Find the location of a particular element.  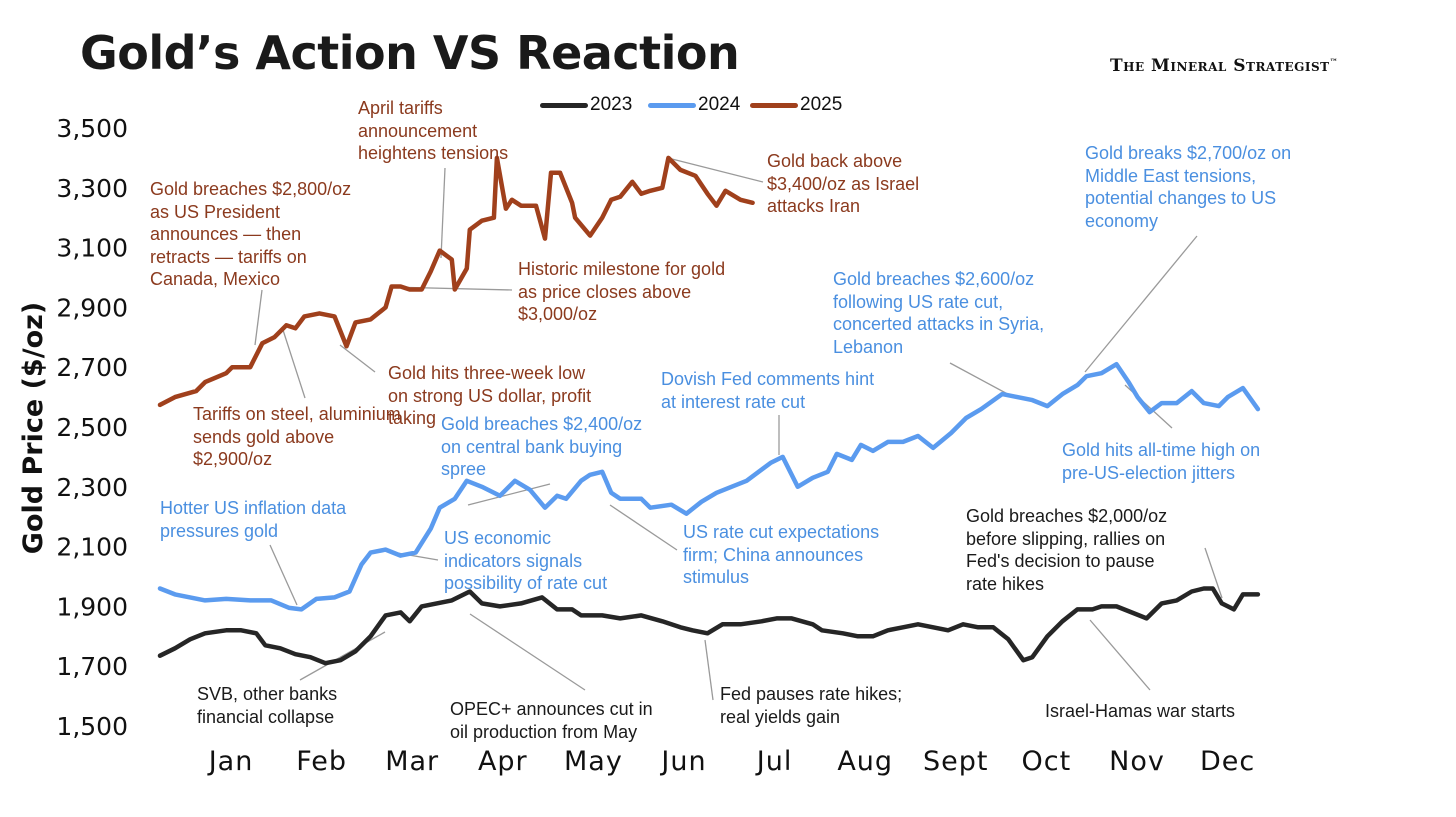

annotation-line: firm; China announces is located at coordinates (773, 554).